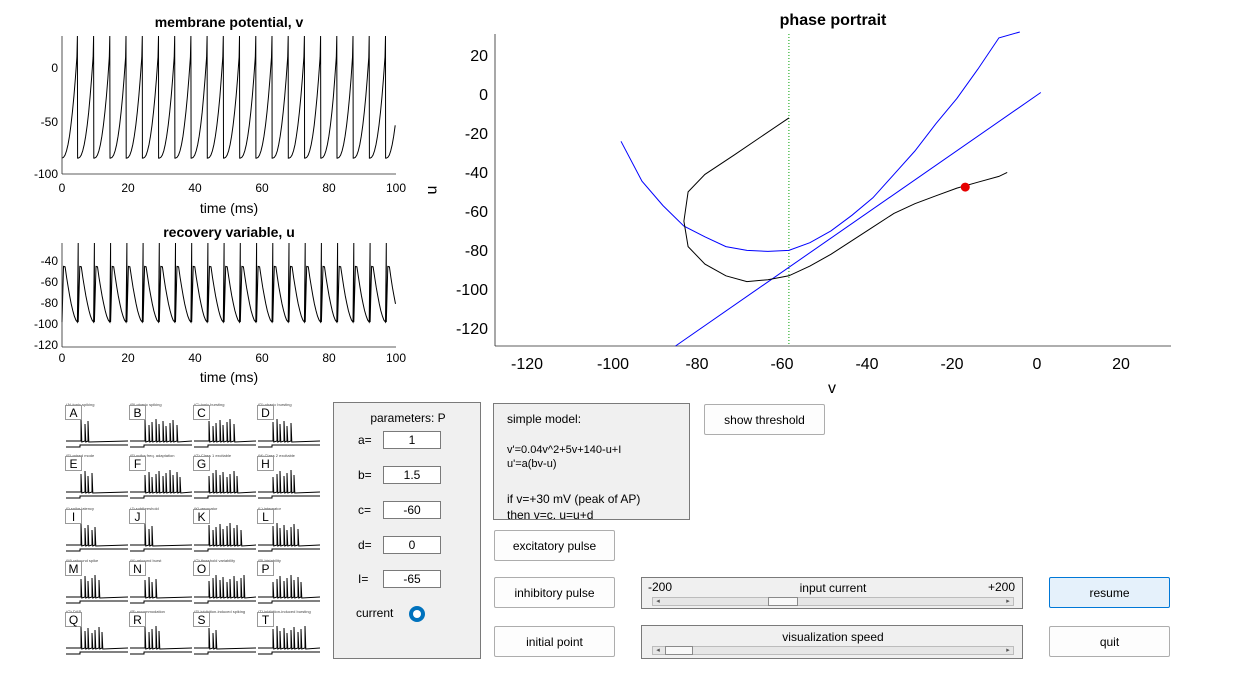  I want to click on input-current-panel: -200 input current +200 ◂ ▸, so click(832, 593).